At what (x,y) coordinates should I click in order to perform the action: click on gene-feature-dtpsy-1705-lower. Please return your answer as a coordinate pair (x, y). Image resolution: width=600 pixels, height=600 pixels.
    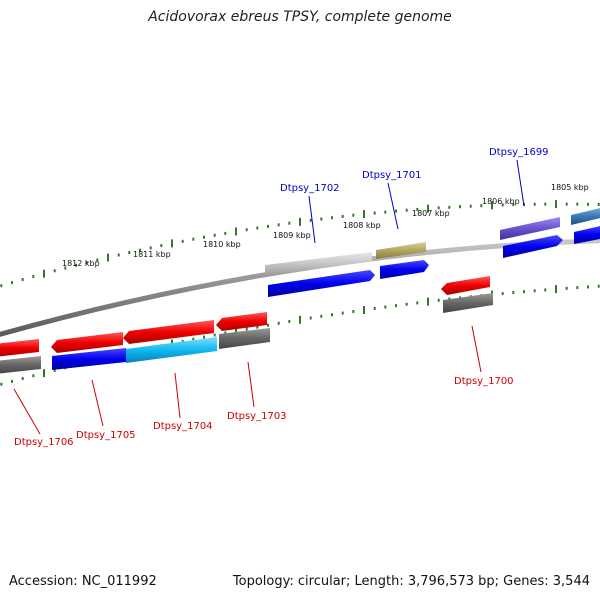
    Looking at the image, I should click on (89, 359).